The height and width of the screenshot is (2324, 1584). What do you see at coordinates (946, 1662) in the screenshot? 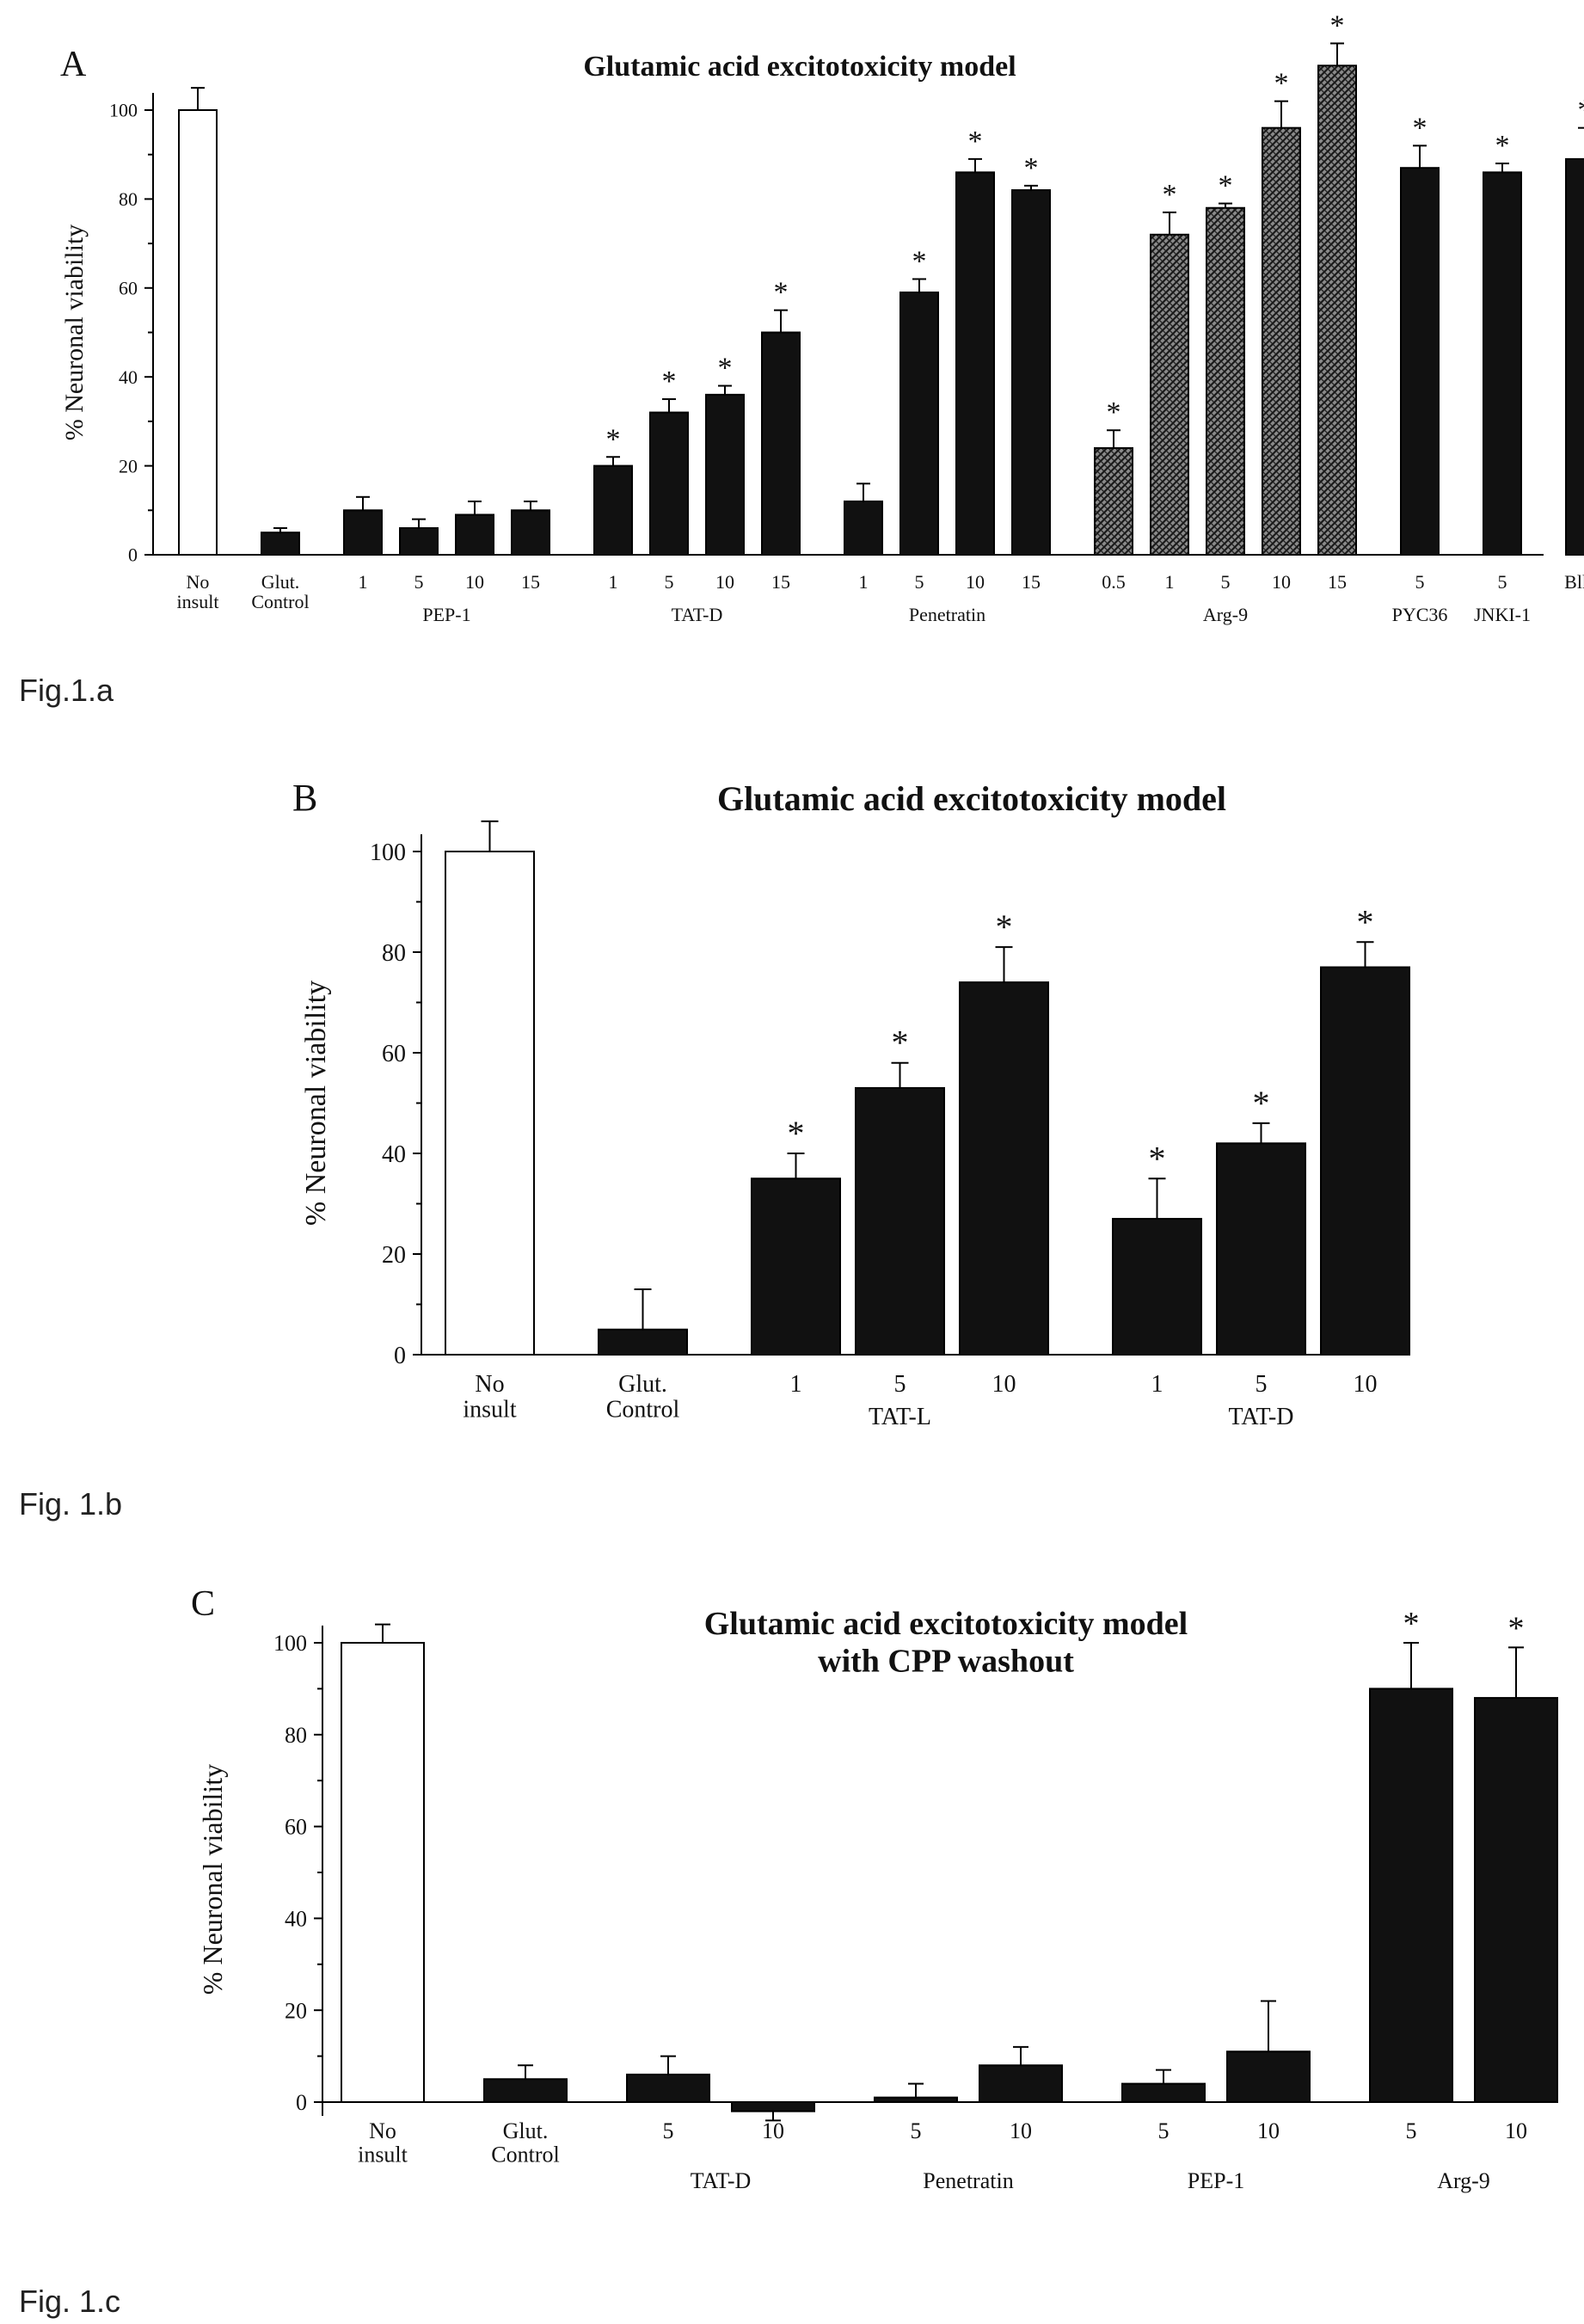
I see `chart-subtitle: with CPP washout` at bounding box center [946, 1662].